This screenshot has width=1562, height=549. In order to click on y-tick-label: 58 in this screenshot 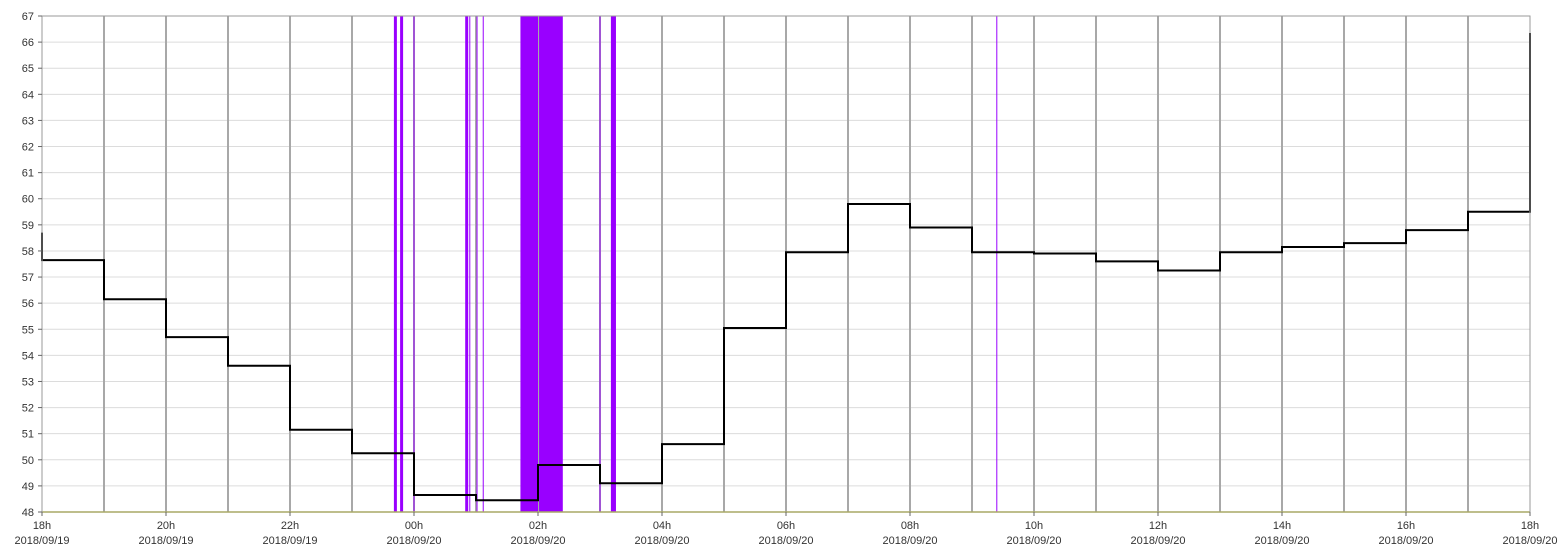, I will do `click(28, 252)`.